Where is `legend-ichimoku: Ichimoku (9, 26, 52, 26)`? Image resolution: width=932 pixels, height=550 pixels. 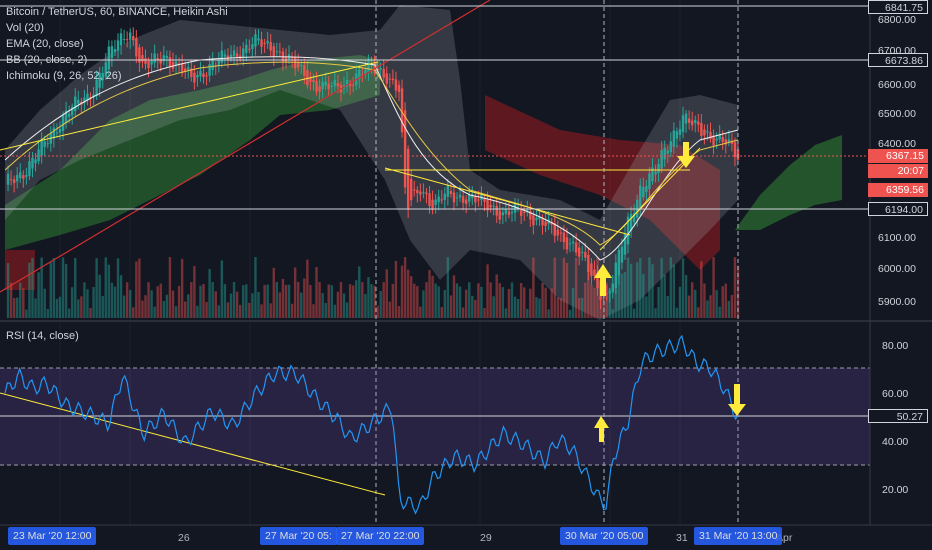
legend-ichimoku: Ichimoku (9, 26, 52, 26) is located at coordinates (64, 76).